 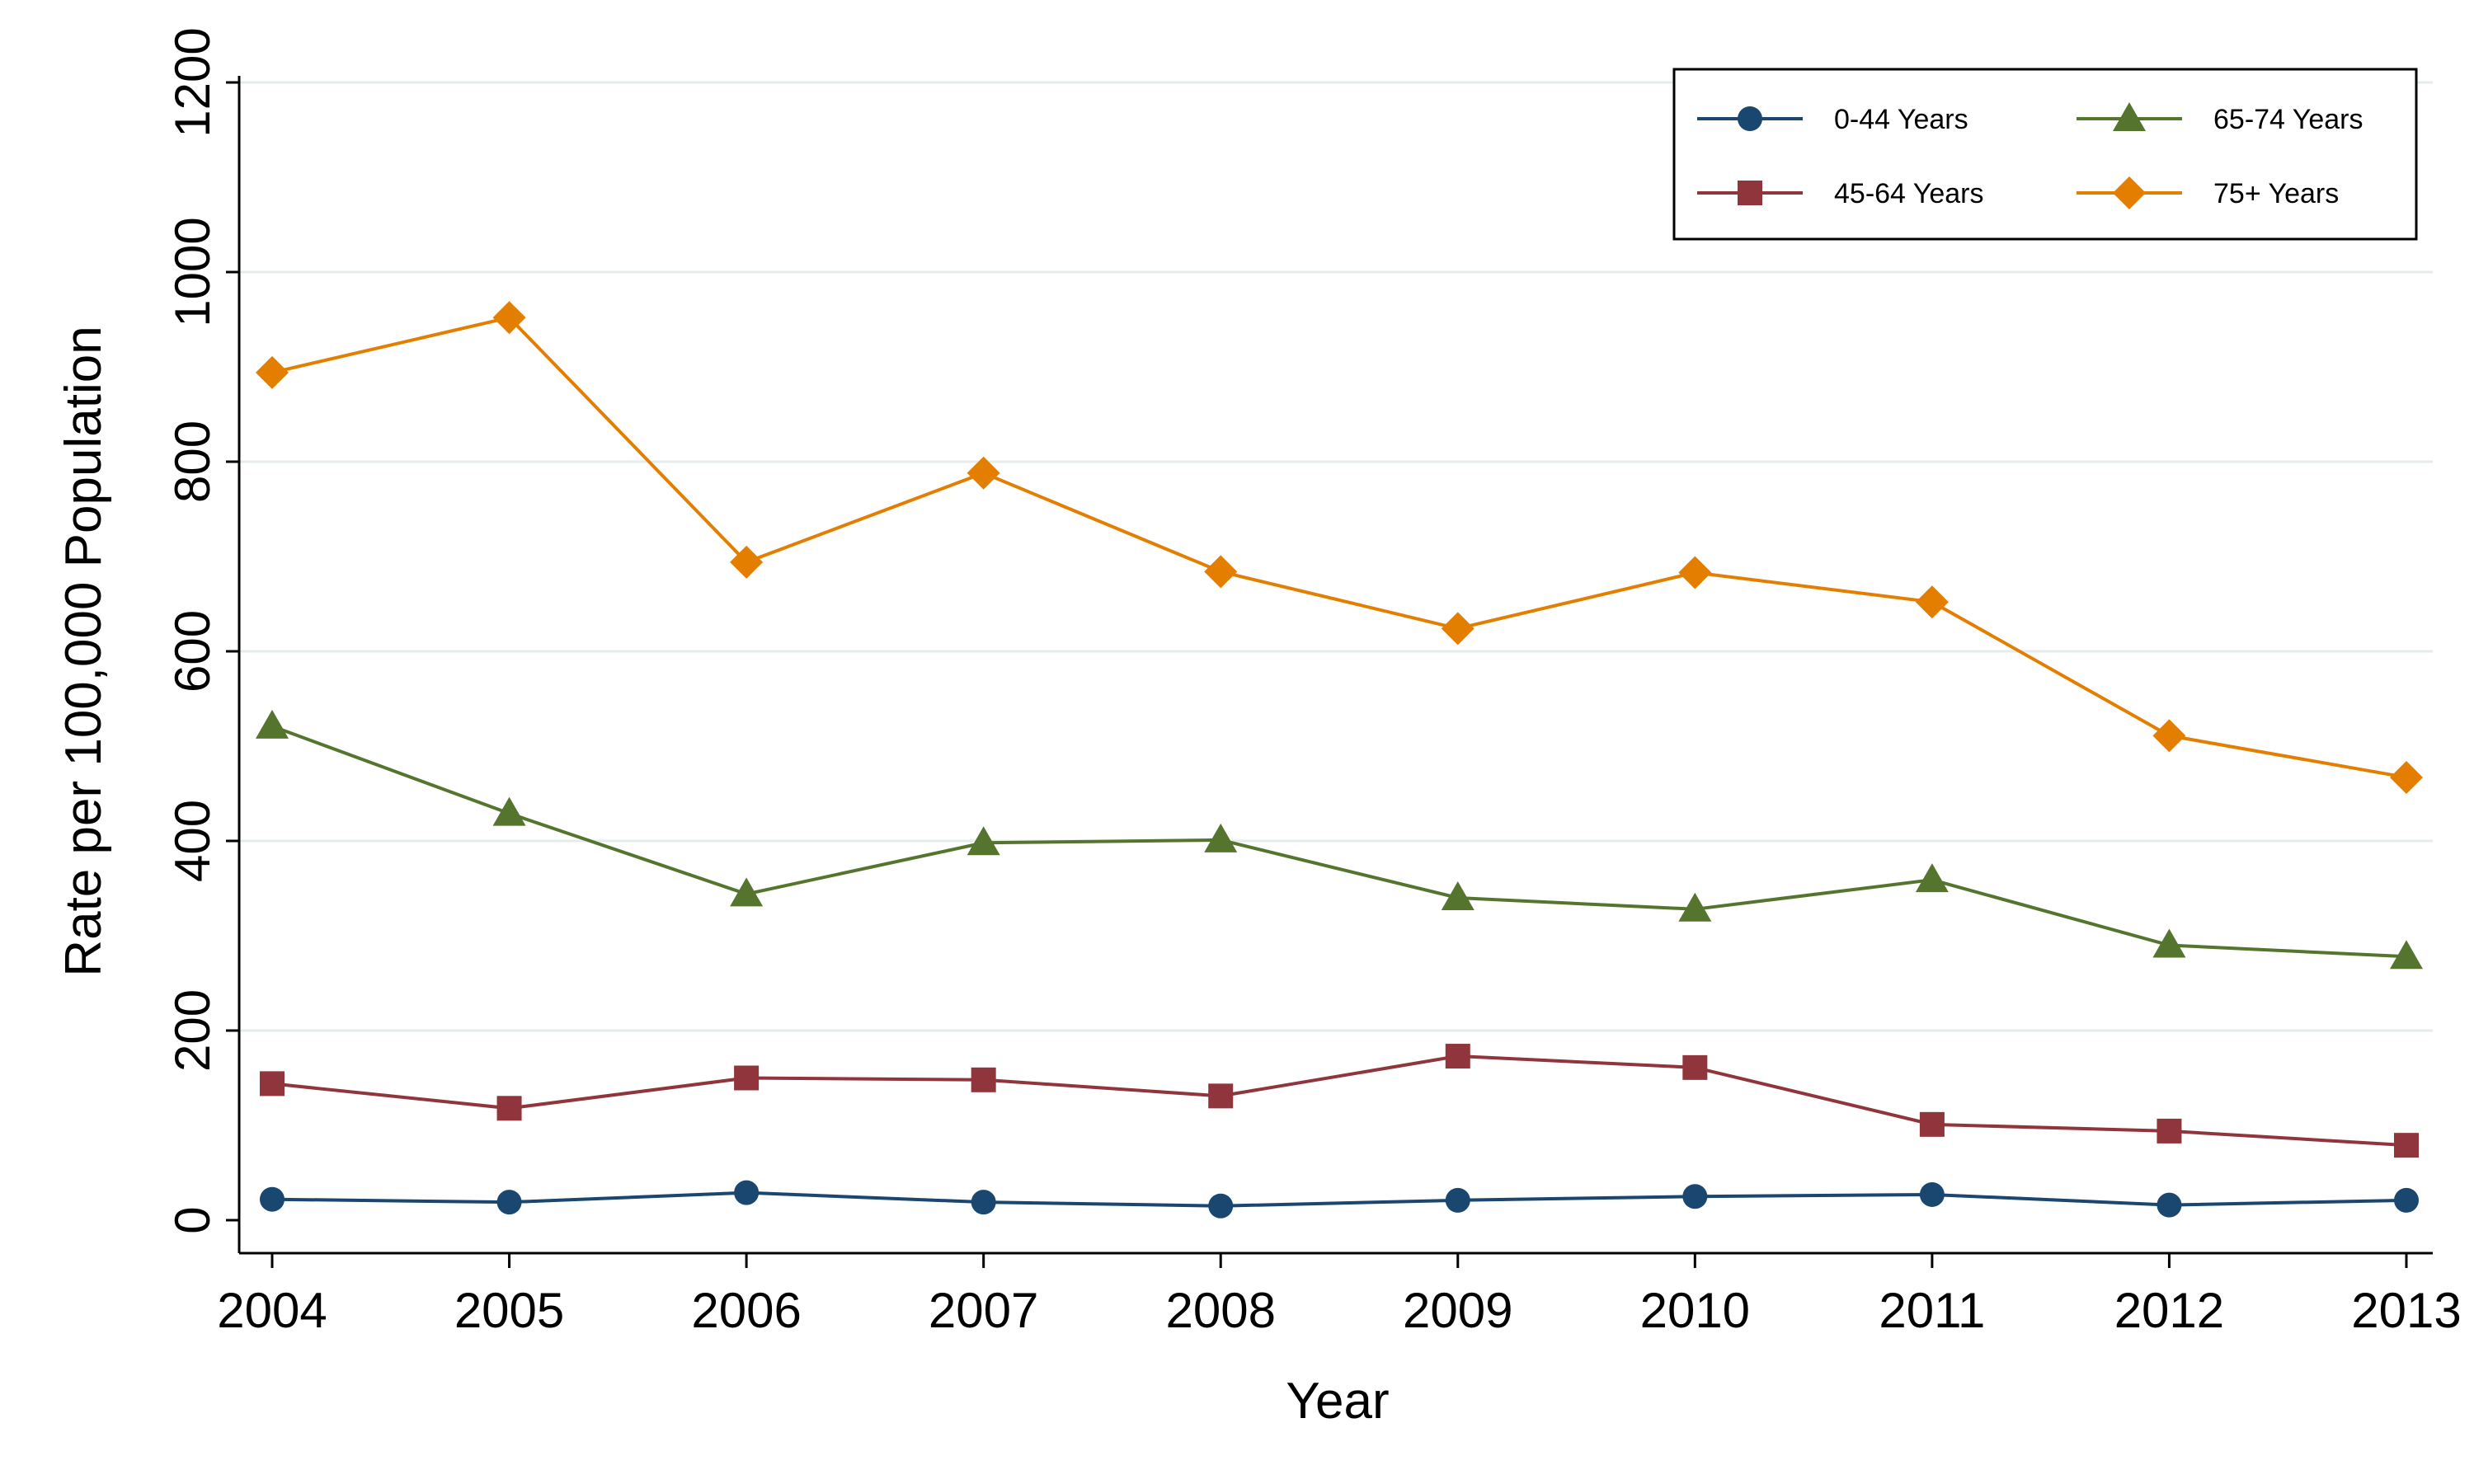 I want to click on y-tick-label: 1200, so click(x=192, y=82).